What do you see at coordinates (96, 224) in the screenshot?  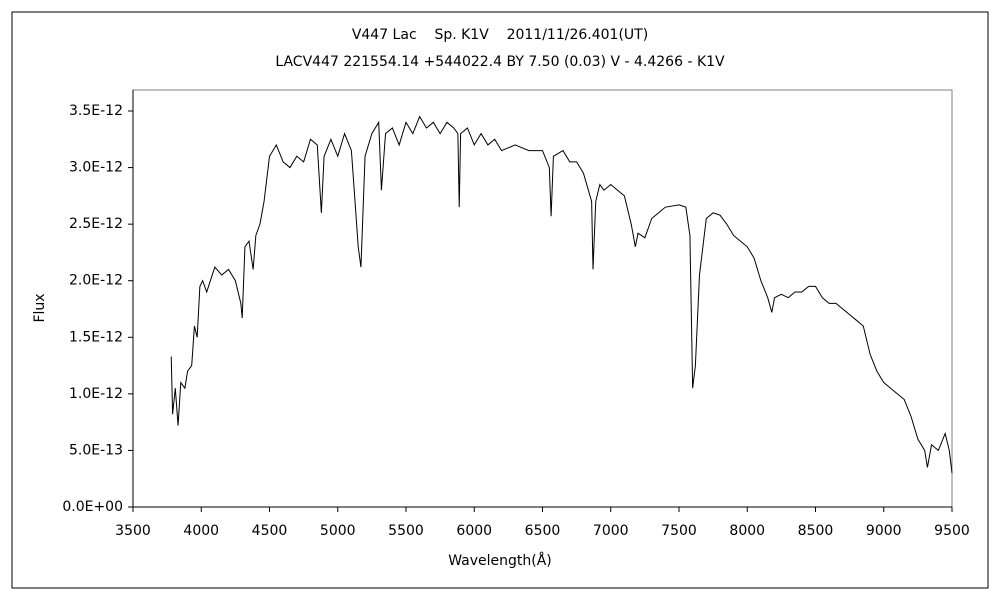 I see `y-tick-label: 2.5E-12` at bounding box center [96, 224].